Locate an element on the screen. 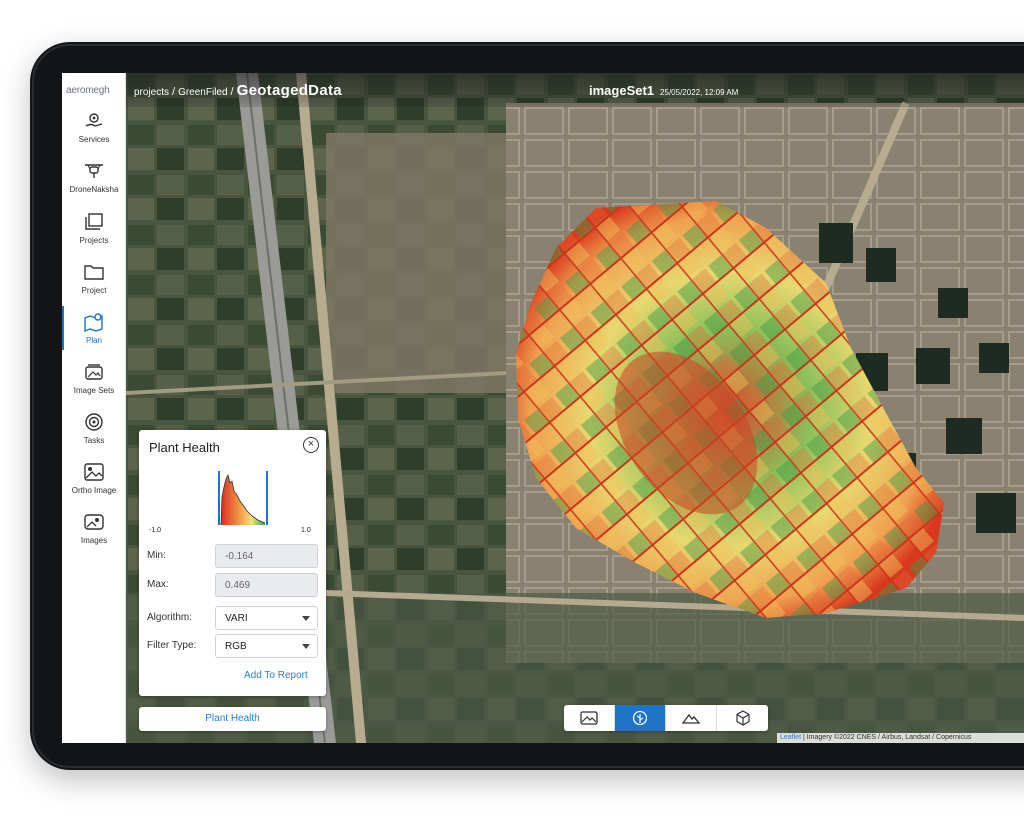  max-field: 0.469 is located at coordinates (266, 585).